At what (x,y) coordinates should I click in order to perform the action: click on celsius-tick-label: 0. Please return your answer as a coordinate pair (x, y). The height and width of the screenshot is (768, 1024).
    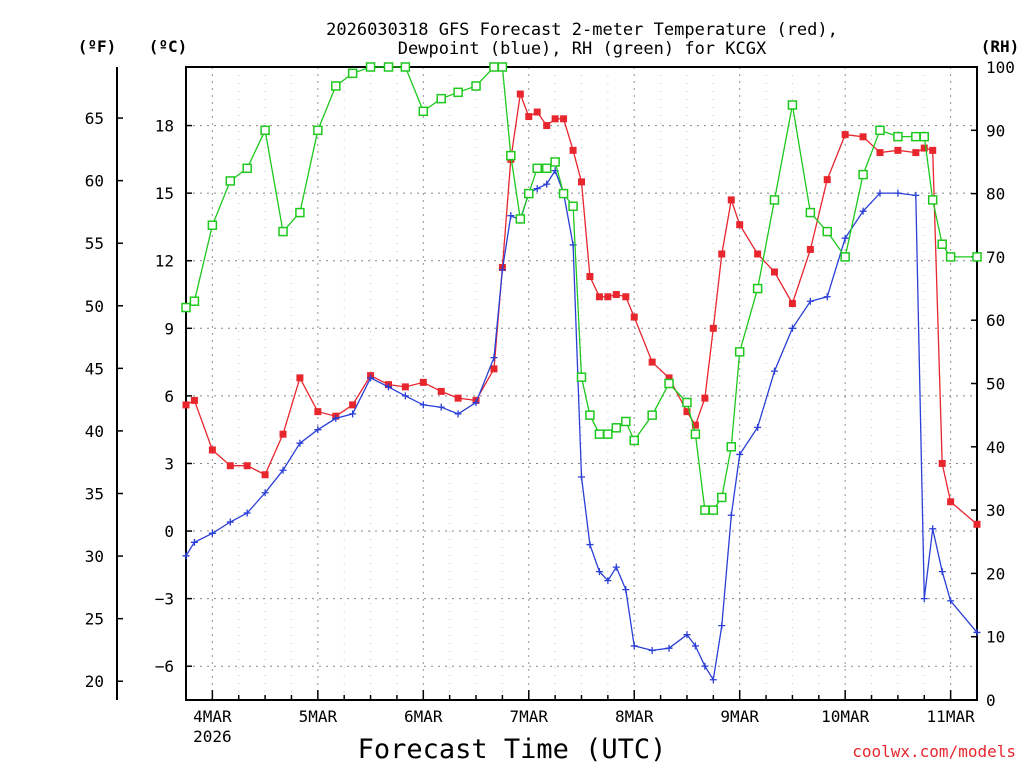
    Looking at the image, I should click on (169, 531).